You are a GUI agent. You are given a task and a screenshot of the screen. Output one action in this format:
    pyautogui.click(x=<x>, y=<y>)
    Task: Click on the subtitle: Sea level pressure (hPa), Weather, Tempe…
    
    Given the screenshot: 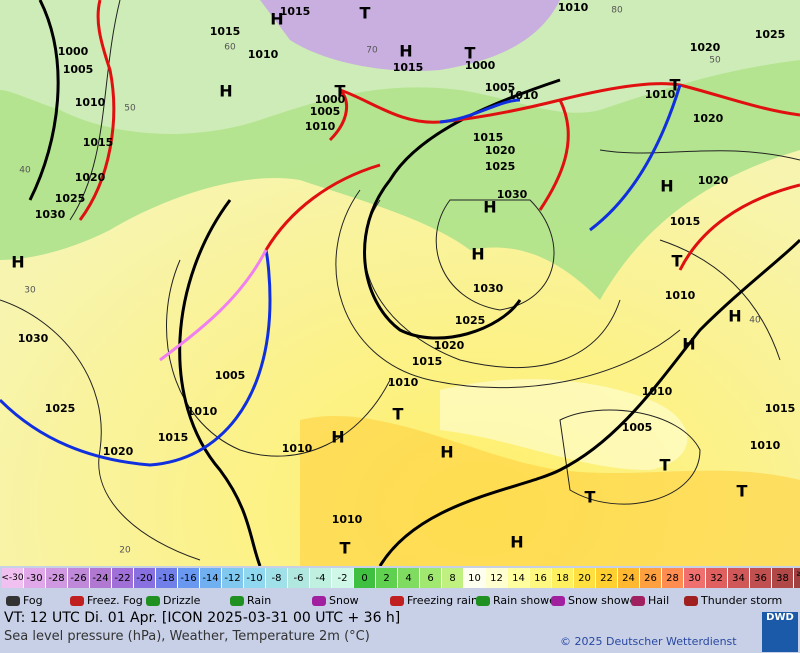 What is the action you would take?
    pyautogui.click(x=187, y=636)
    